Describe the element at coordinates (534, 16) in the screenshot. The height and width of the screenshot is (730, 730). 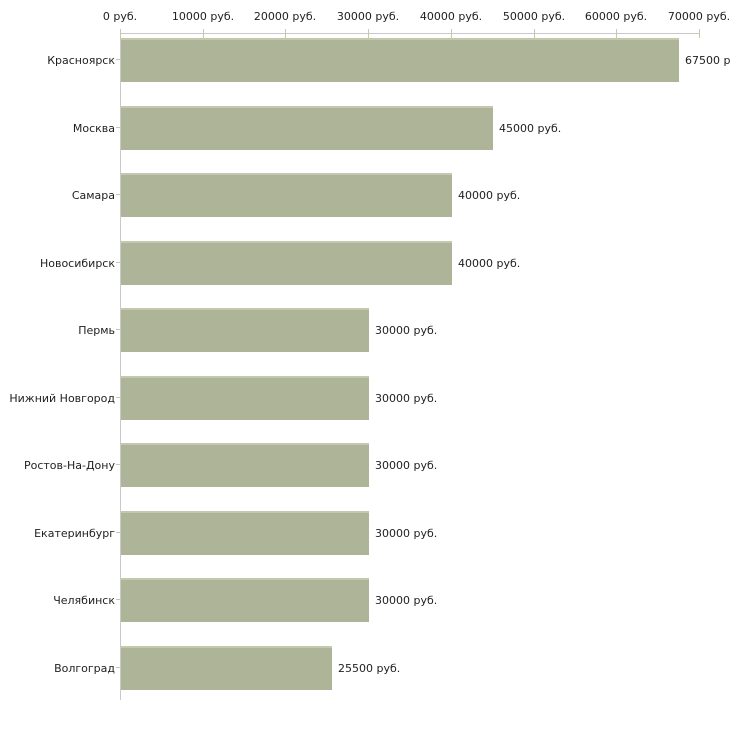
I see `x-axis-tick-label: 50000 руб.` at that location.